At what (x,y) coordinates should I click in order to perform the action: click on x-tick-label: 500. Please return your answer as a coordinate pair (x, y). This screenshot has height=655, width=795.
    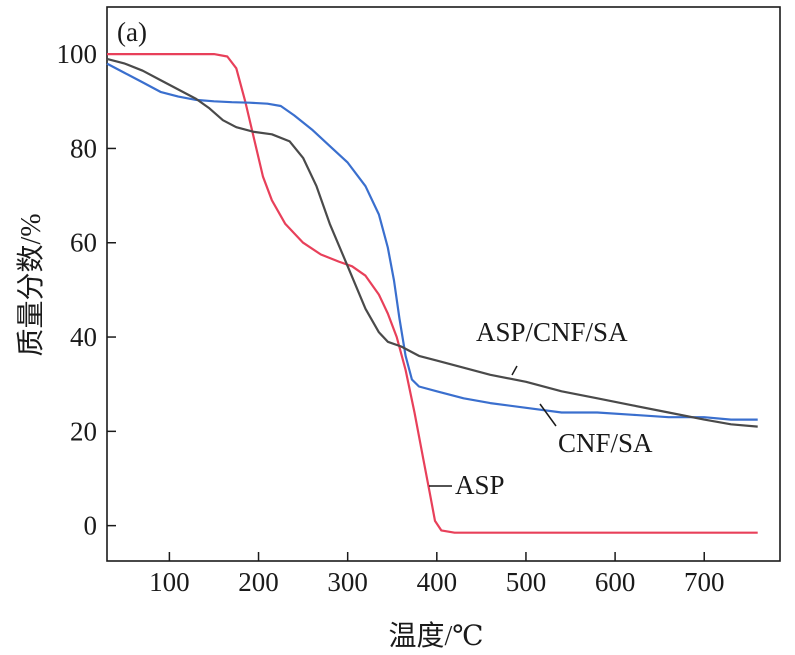
    Looking at the image, I should click on (526, 582).